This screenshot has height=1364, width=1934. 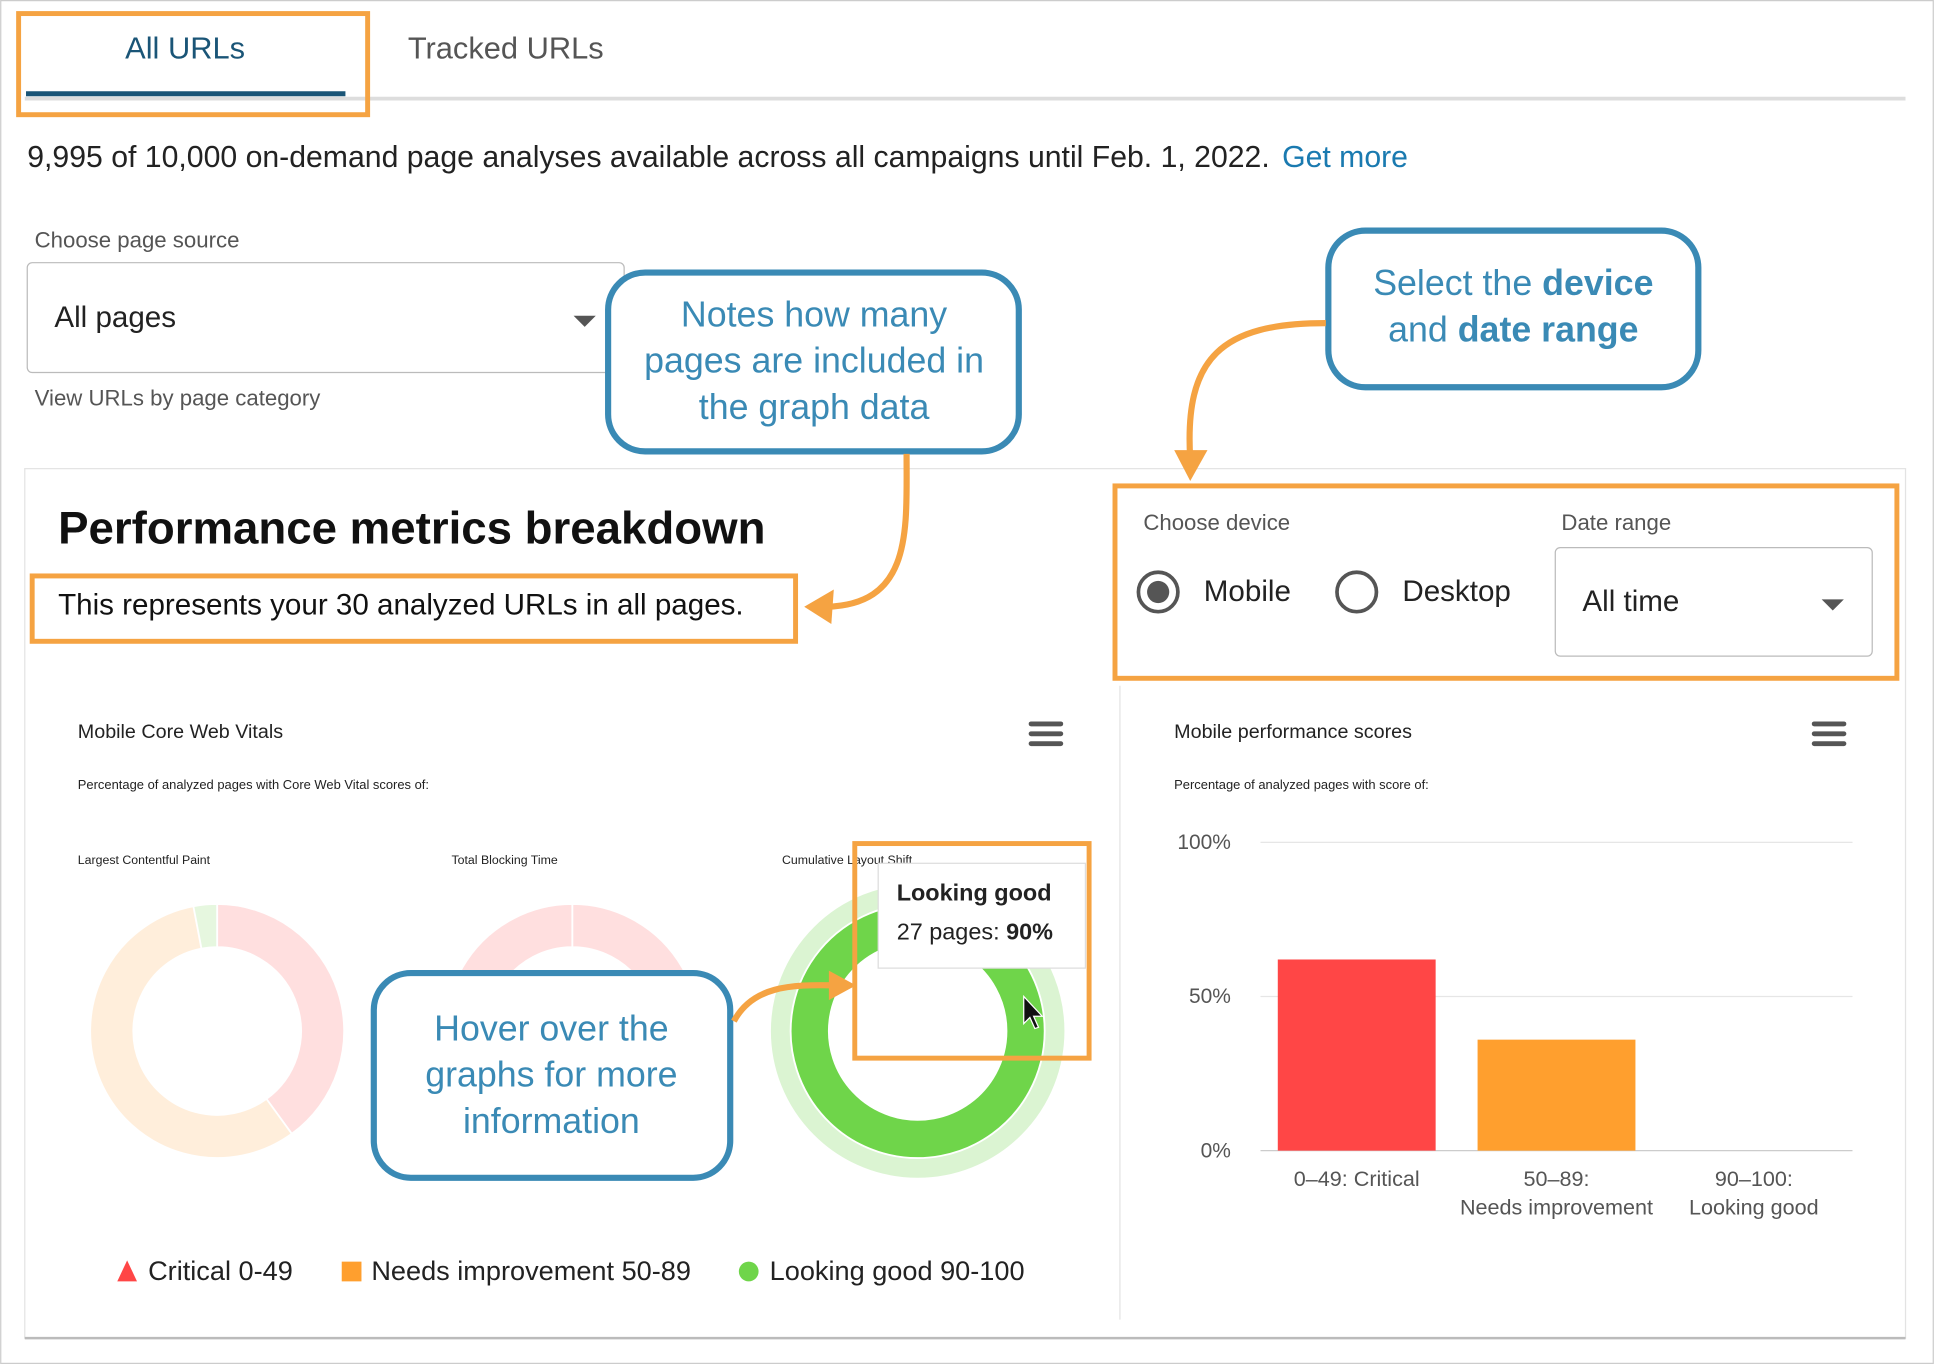 What do you see at coordinates (1557, 1178) in the screenshot?
I see `x-tick-line: 50–89:` at bounding box center [1557, 1178].